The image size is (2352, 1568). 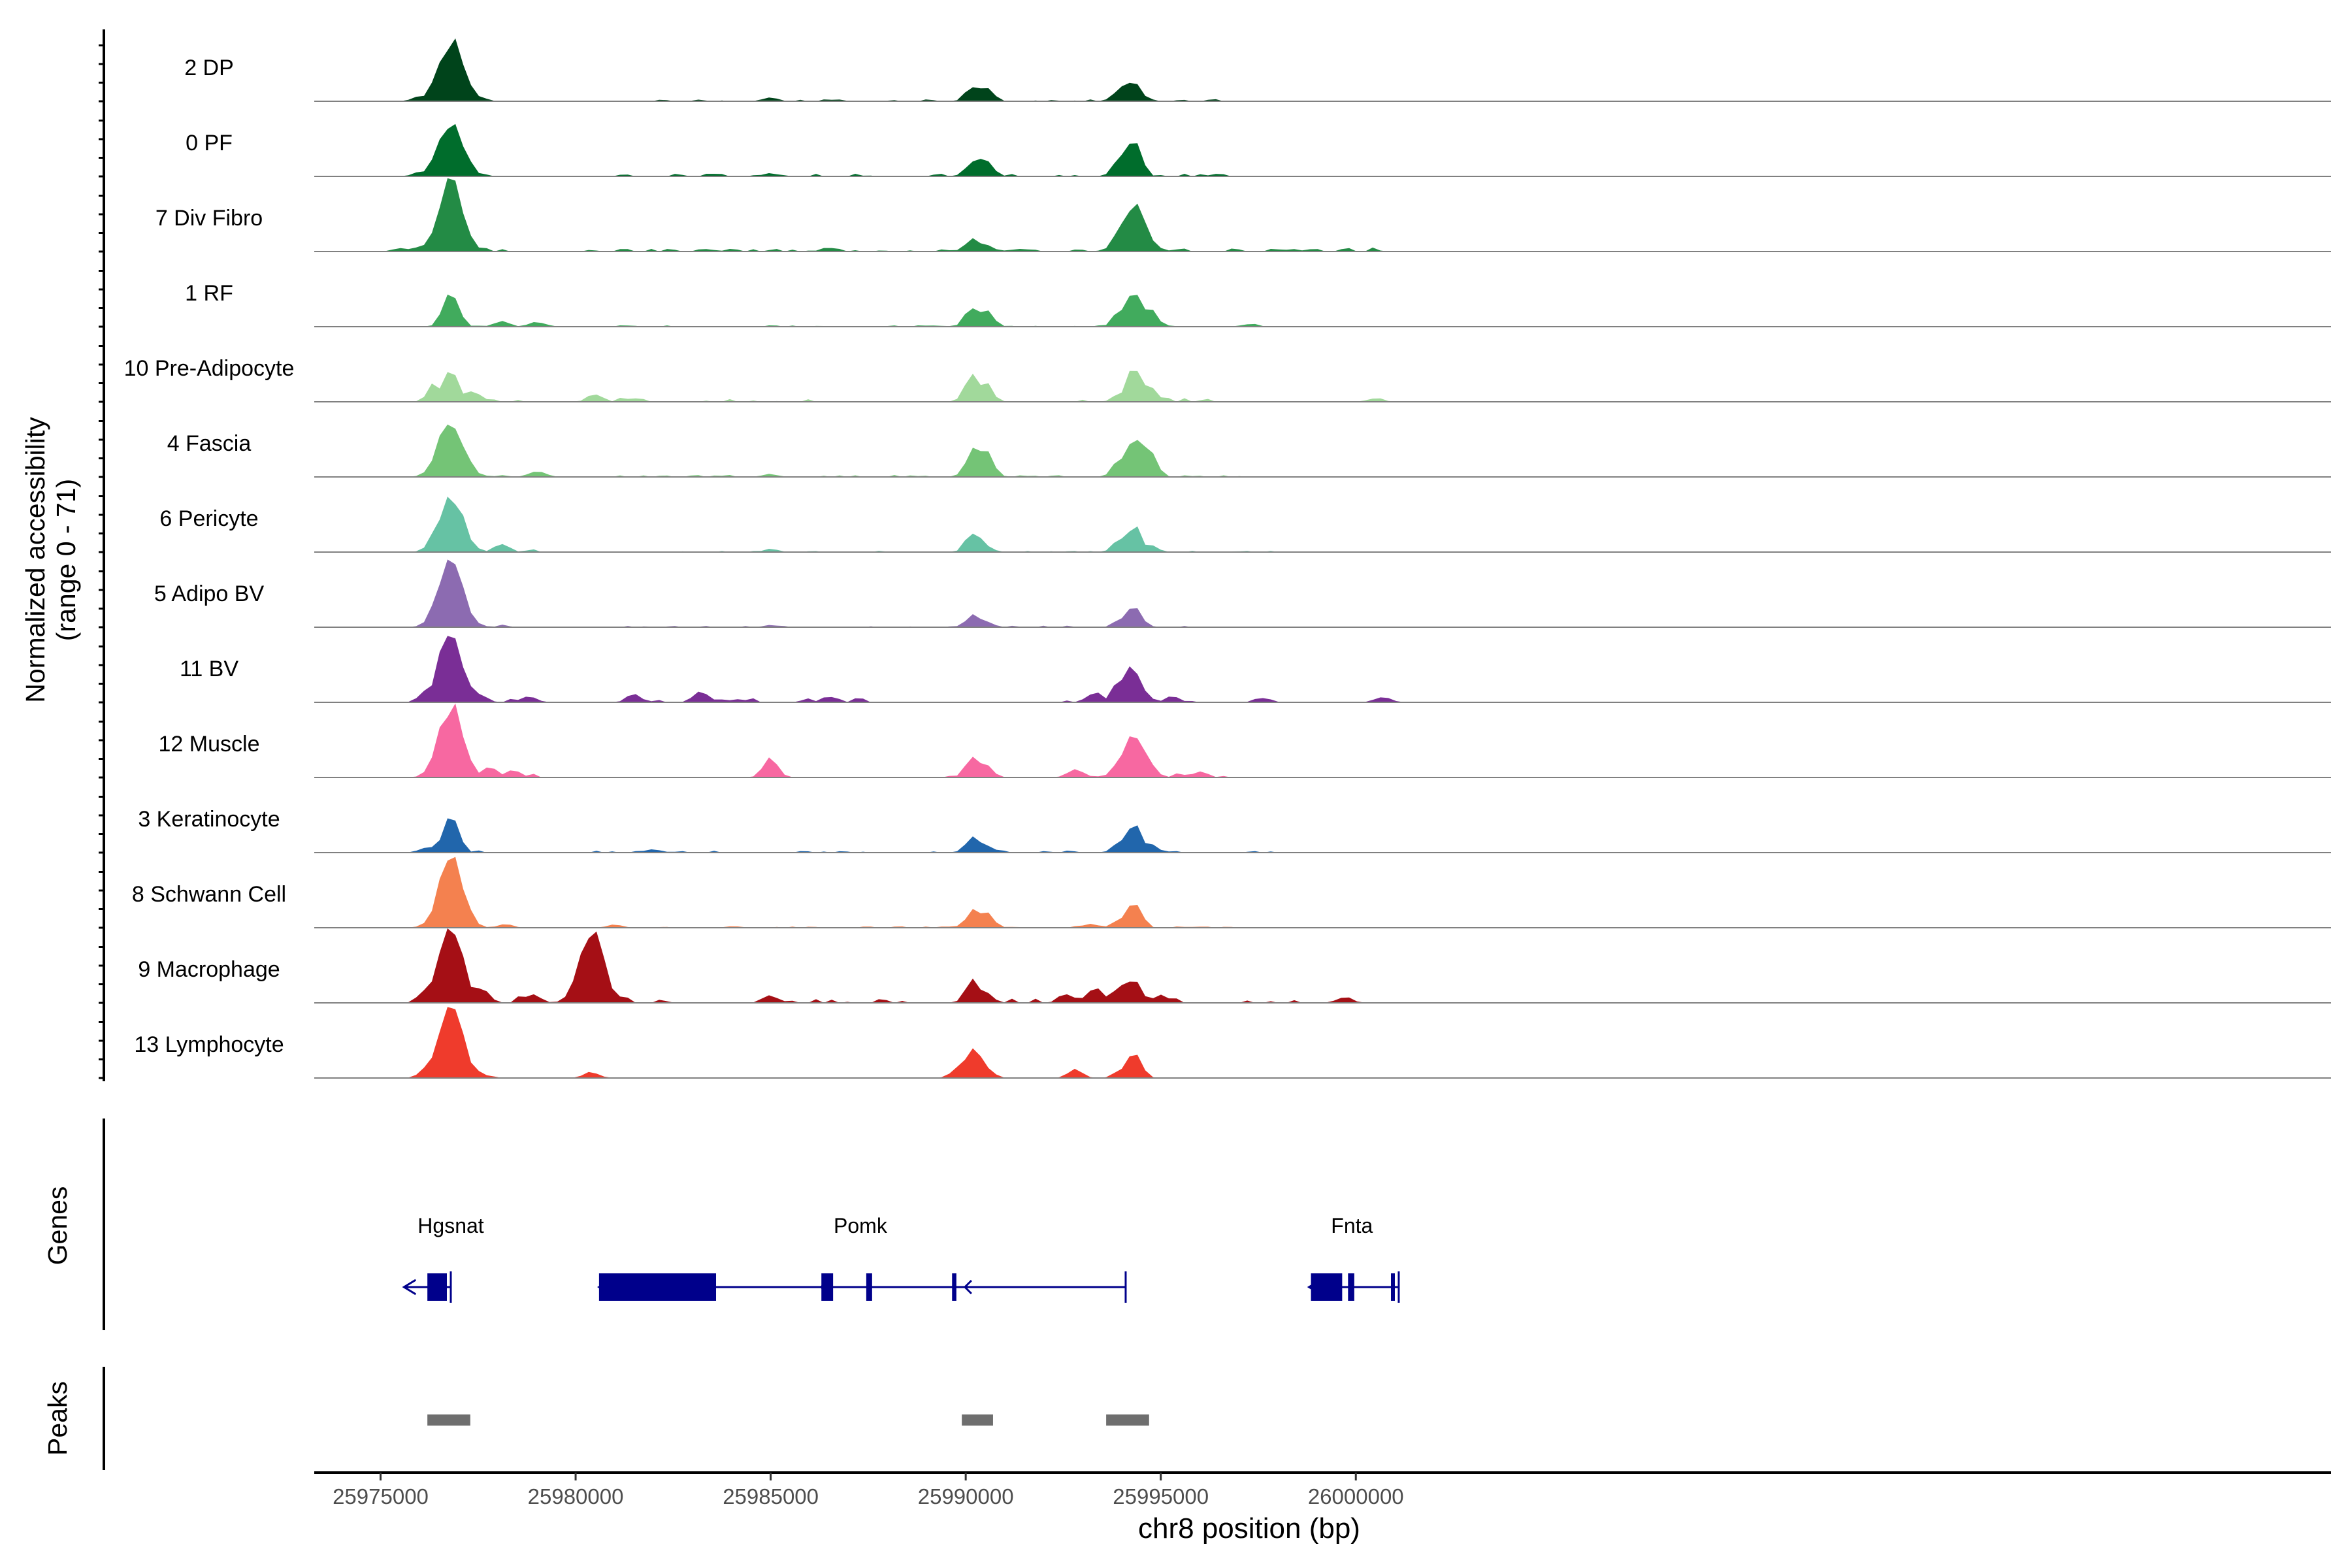 I want to click on track-label: 0 PF, so click(x=209, y=143).